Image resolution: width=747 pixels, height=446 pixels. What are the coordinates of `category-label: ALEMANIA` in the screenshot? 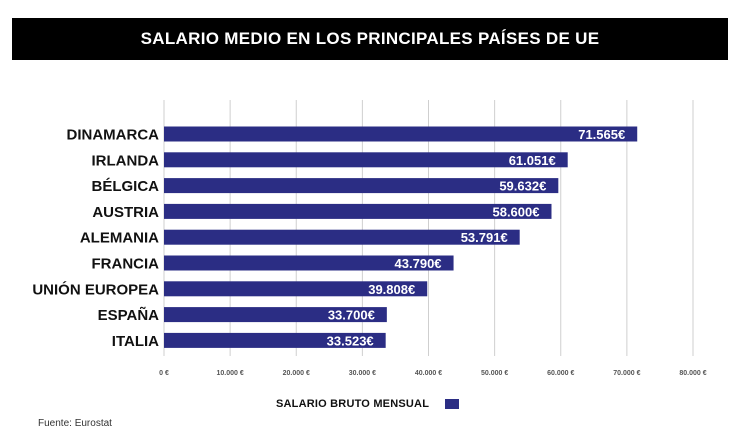 It's located at (119, 238).